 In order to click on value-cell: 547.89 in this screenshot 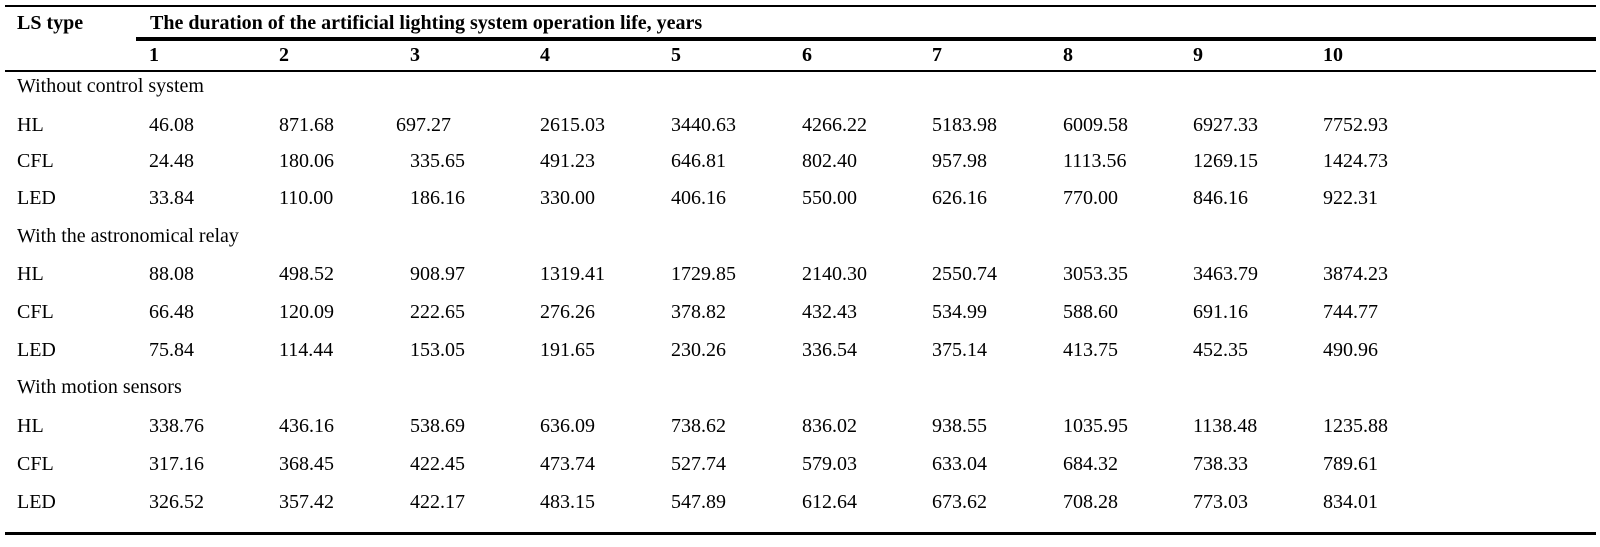, I will do `click(698, 502)`.